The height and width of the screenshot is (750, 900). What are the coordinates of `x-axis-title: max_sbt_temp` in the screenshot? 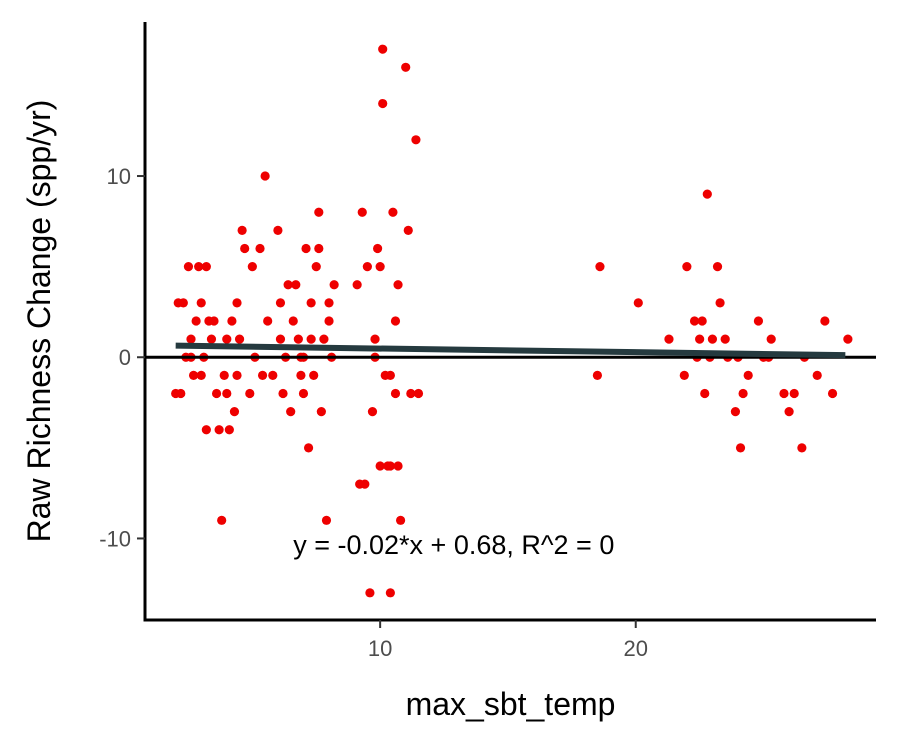 It's located at (511, 704).